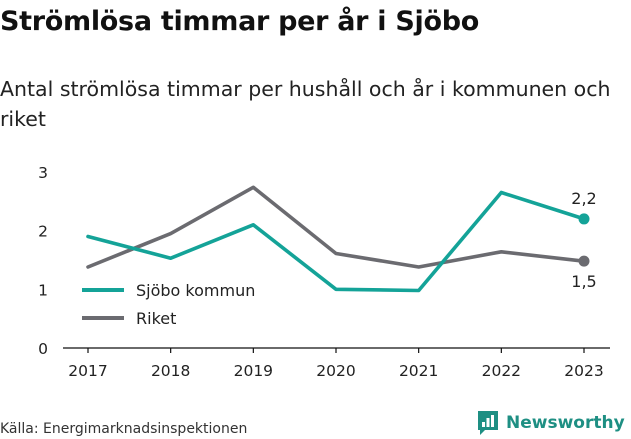  Describe the element at coordinates (170, 371) in the screenshot. I see `x-tick-label: 2018` at that location.